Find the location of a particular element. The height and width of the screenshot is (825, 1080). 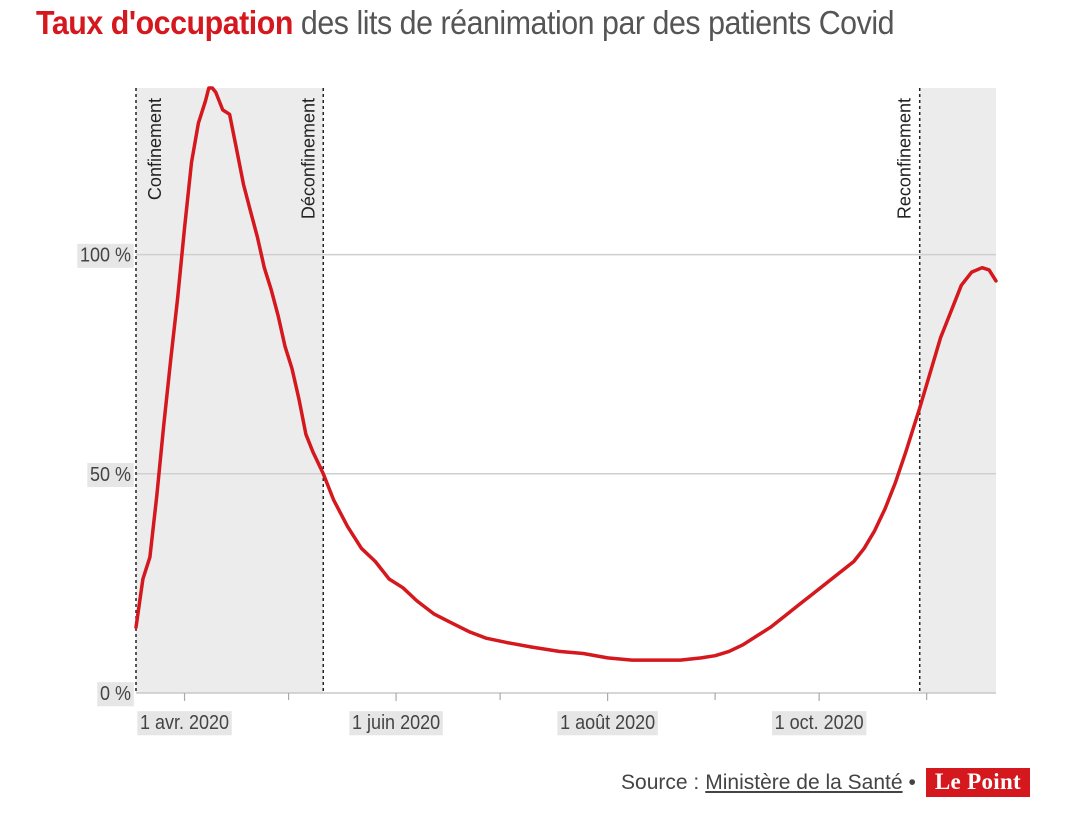

event-label-1: Déconfinement is located at coordinates (308, 158).